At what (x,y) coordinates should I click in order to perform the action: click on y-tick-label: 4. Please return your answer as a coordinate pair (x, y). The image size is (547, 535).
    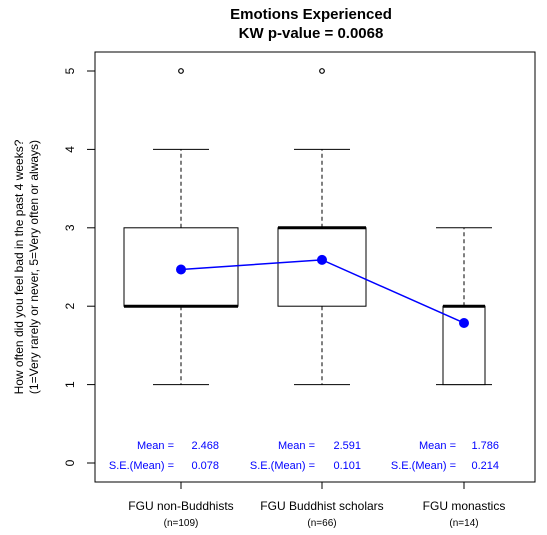
    Looking at the image, I should click on (70, 149).